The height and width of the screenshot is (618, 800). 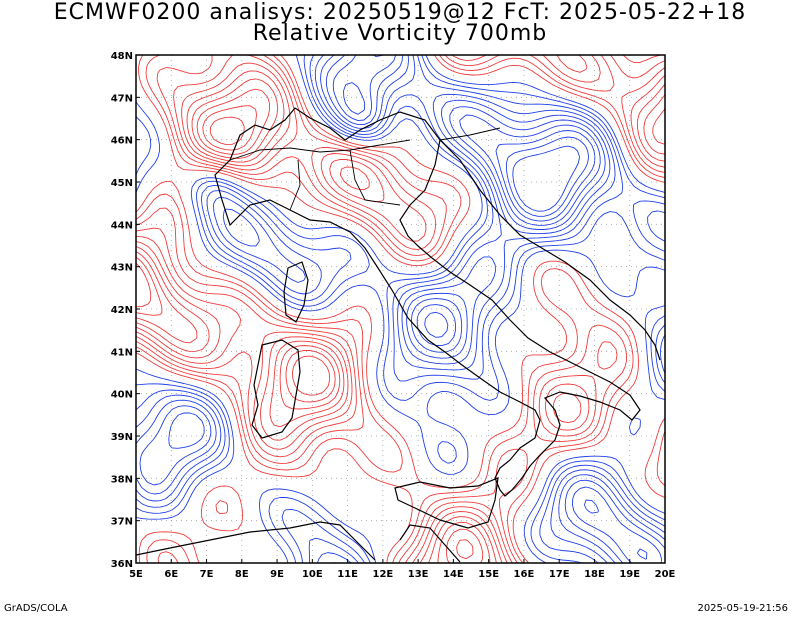 What do you see at coordinates (430, 543) in the screenshot?
I see `tunisia-coastline` at bounding box center [430, 543].